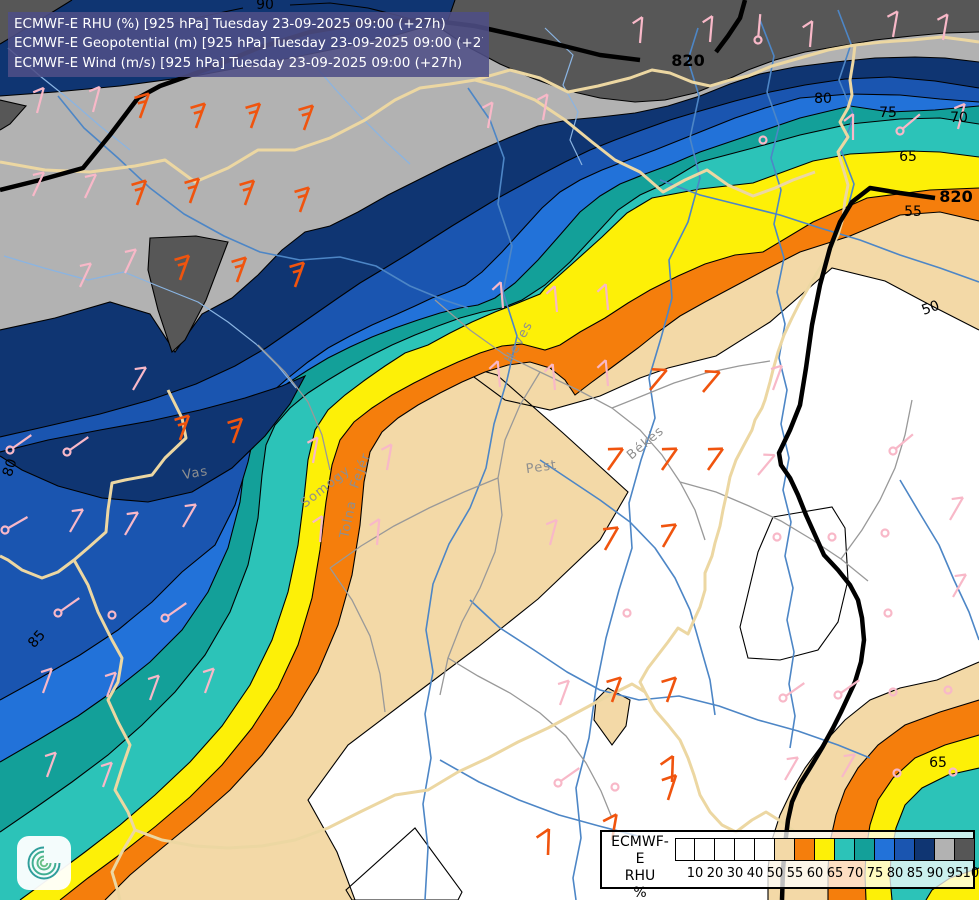  I want to click on county-label: Vas, so click(195, 473).